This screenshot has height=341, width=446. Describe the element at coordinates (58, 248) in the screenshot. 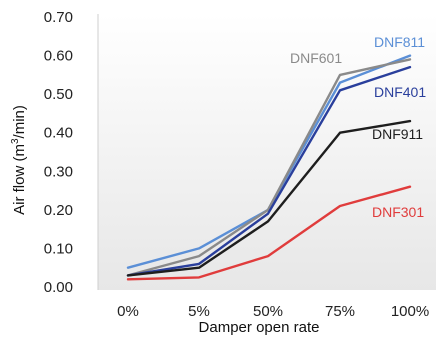

I see `y-tick-label: 0.10` at that location.